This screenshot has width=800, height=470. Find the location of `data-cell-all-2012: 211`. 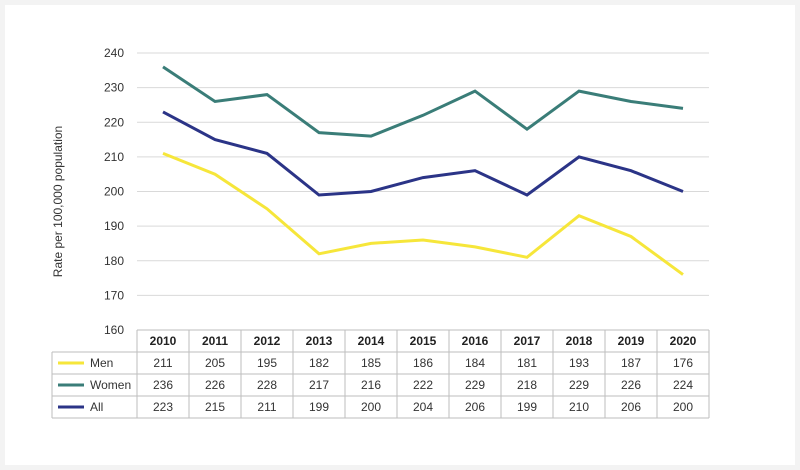

data-cell-all-2012: 211 is located at coordinates (266, 407).